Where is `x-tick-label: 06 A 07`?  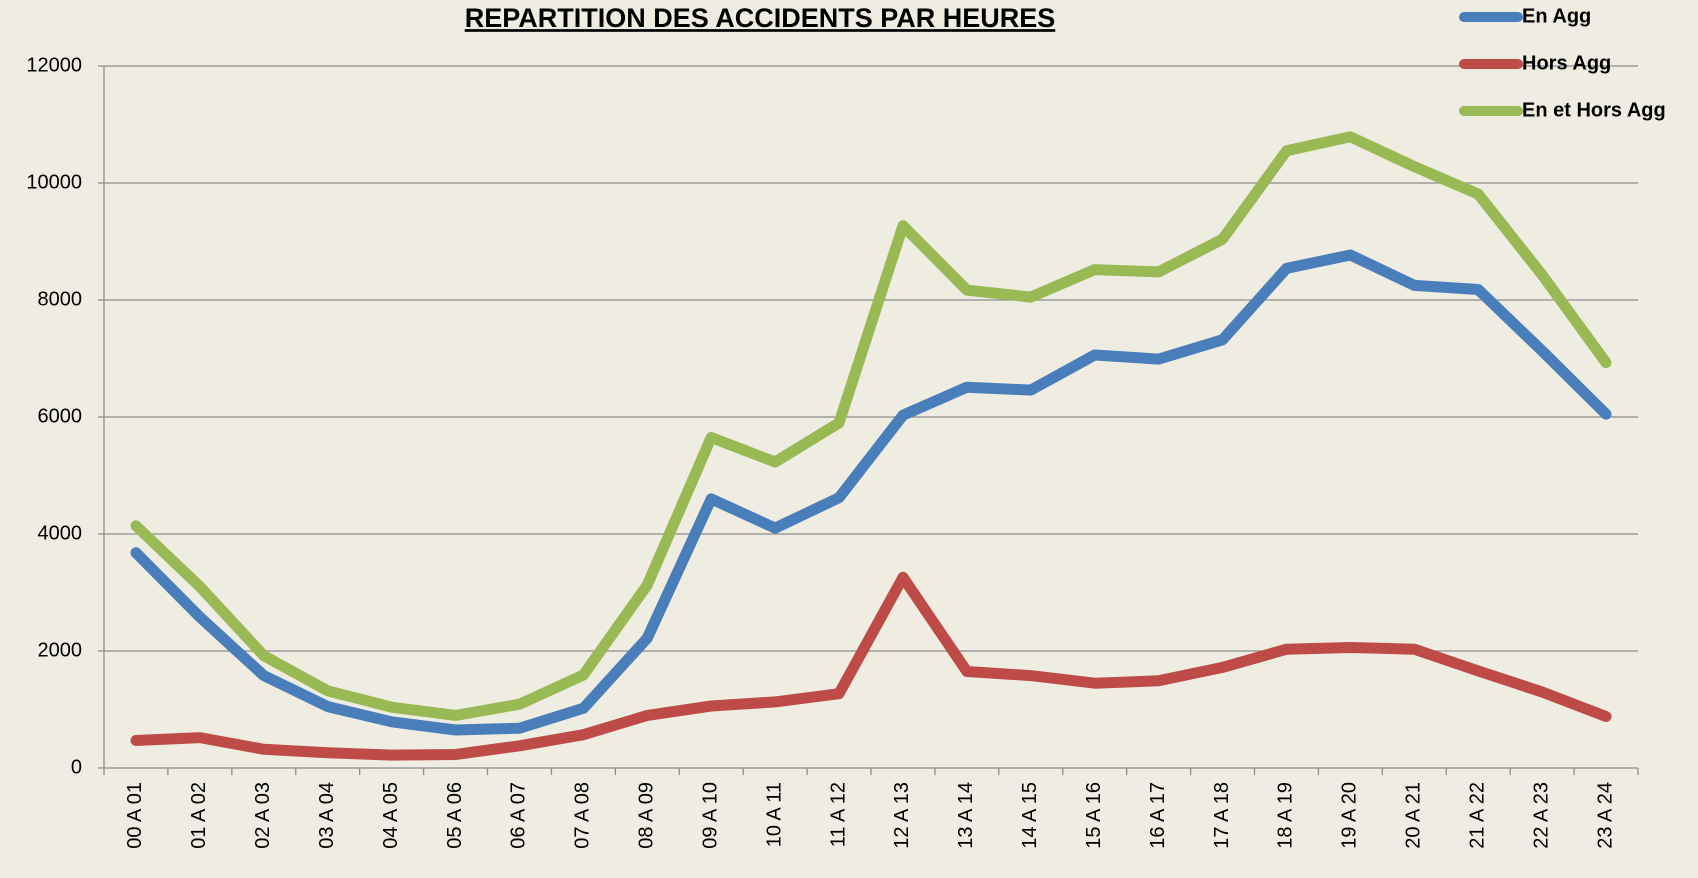 x-tick-label: 06 A 07 is located at coordinates (519, 815).